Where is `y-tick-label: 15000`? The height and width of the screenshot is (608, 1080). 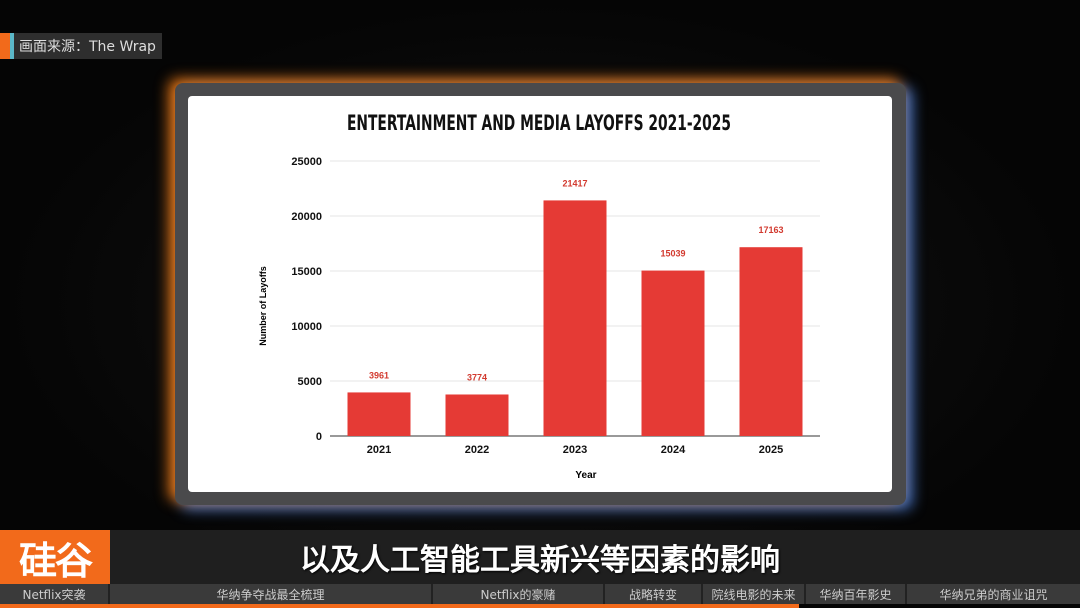 y-tick-label: 15000 is located at coordinates (306, 272).